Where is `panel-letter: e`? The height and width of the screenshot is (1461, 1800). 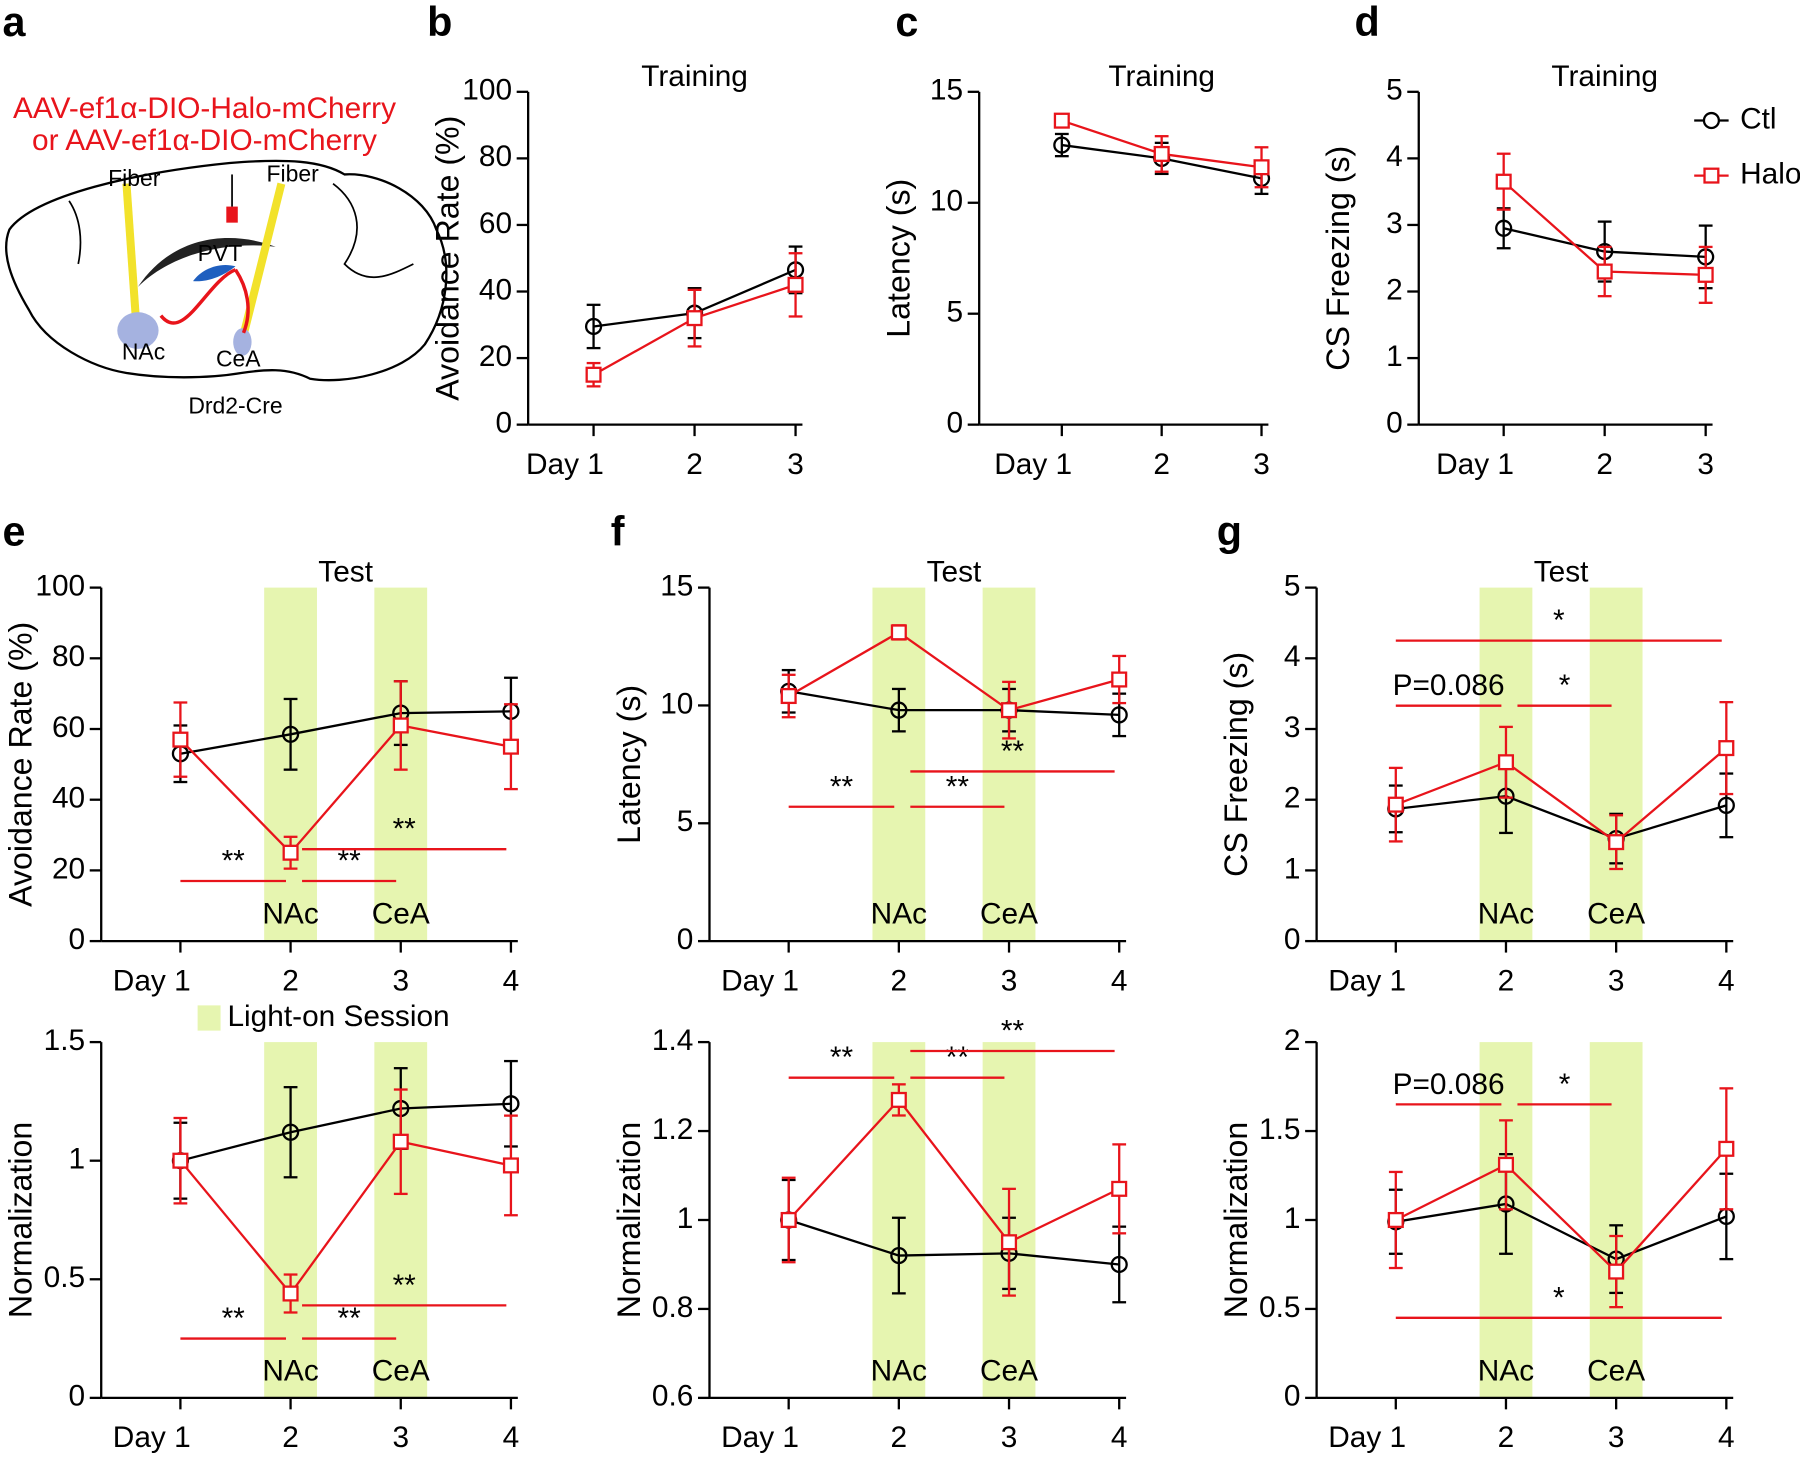
panel-letter: e is located at coordinates (14, 532).